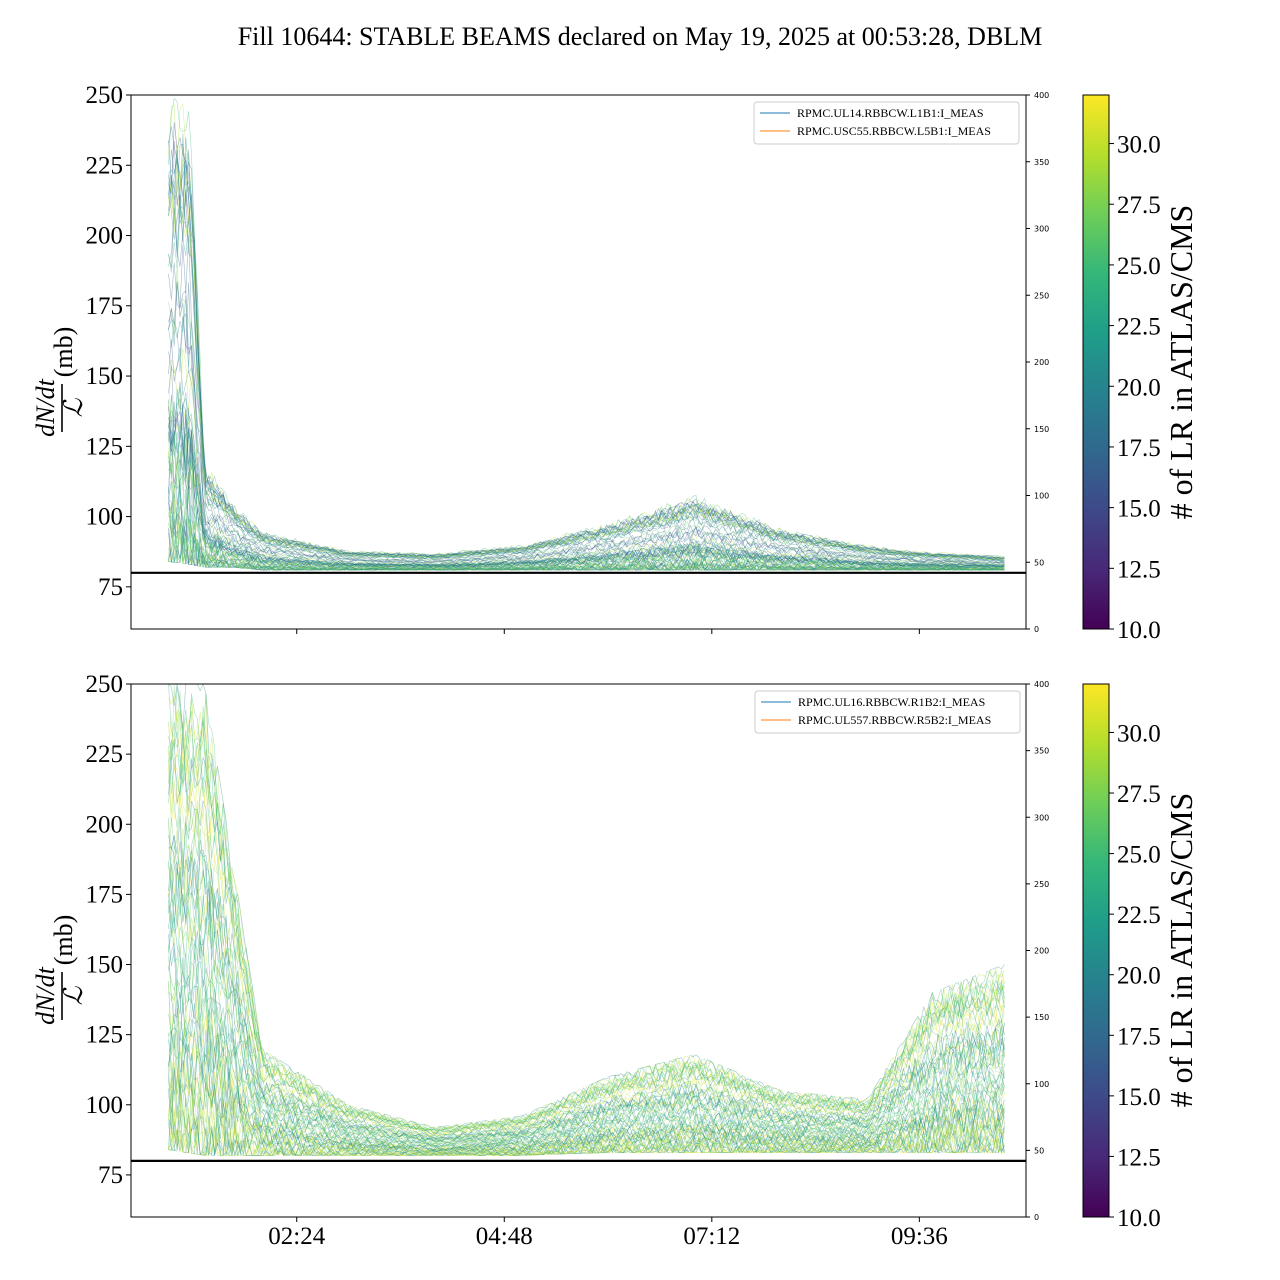  I want to click on left-tick-label: 125, so click(105, 1035).